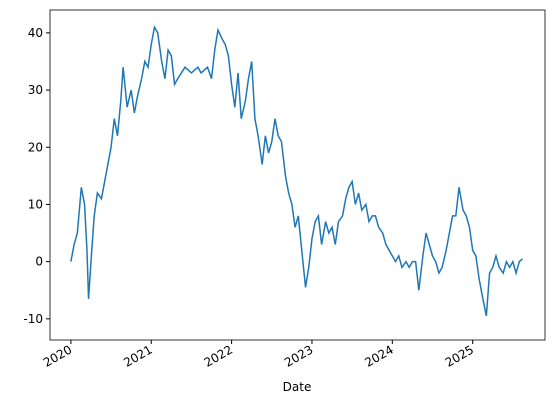 This screenshot has height=409, width=554. Describe the element at coordinates (459, 355) in the screenshot. I see `x-tick-label: 2025` at that location.